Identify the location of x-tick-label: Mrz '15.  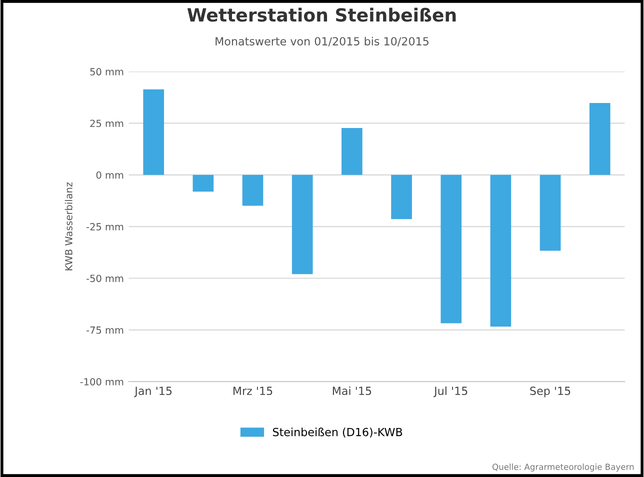
(253, 391).